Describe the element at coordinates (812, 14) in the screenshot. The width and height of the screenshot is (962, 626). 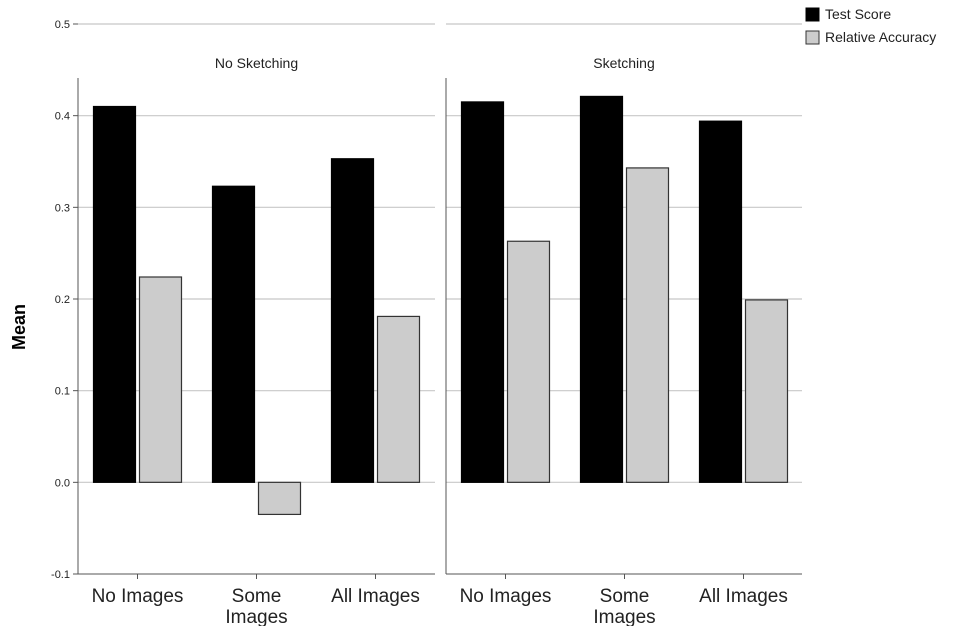
I see `legend-swatch-test-score` at that location.